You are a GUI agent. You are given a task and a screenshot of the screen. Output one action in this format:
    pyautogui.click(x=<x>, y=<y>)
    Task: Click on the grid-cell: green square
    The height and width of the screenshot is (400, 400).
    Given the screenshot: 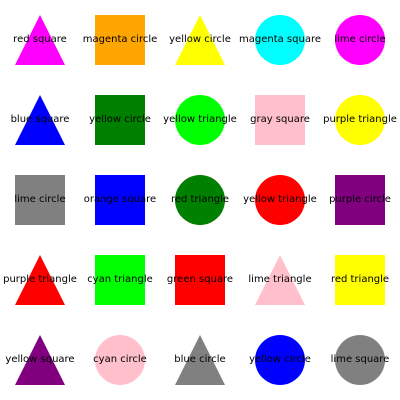 What is the action you would take?
    pyautogui.click(x=200, y=280)
    